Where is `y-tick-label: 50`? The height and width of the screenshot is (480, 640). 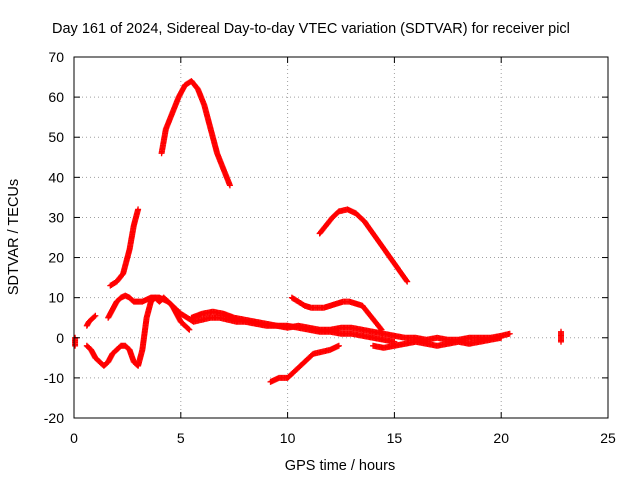 y-tick-label: 50 is located at coordinates (56, 137).